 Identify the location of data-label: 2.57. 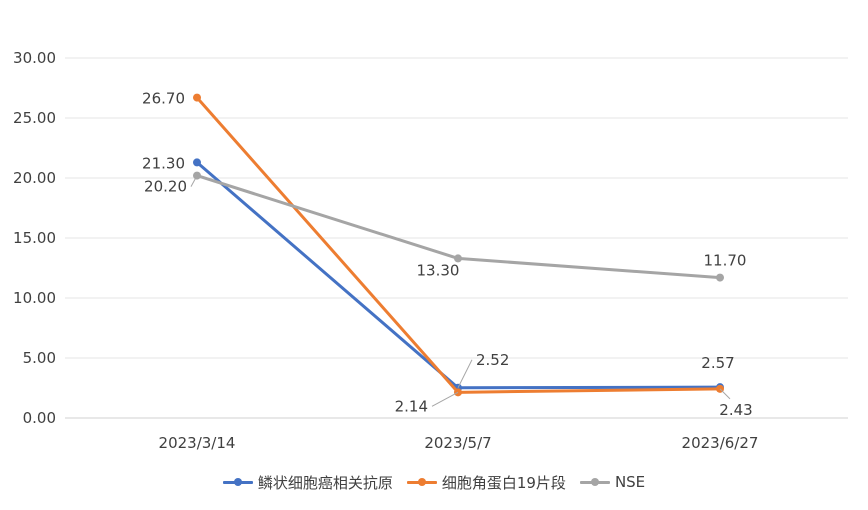
(717, 363).